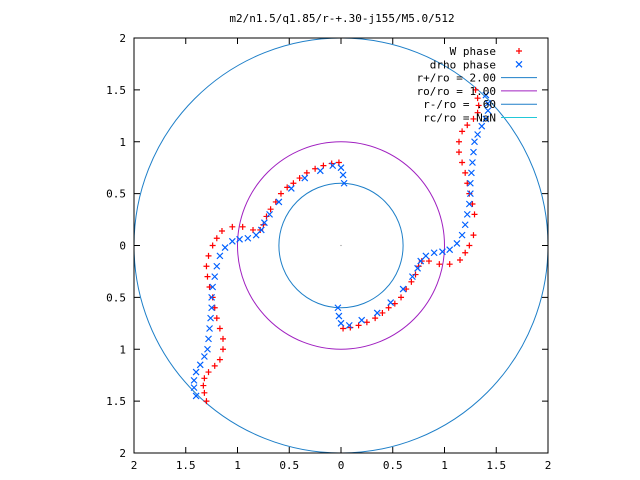 Image resolution: width=640 pixels, height=480 pixels. What do you see at coordinates (444, 465) in the screenshot?
I see `x-tick-label-6: 1` at bounding box center [444, 465].